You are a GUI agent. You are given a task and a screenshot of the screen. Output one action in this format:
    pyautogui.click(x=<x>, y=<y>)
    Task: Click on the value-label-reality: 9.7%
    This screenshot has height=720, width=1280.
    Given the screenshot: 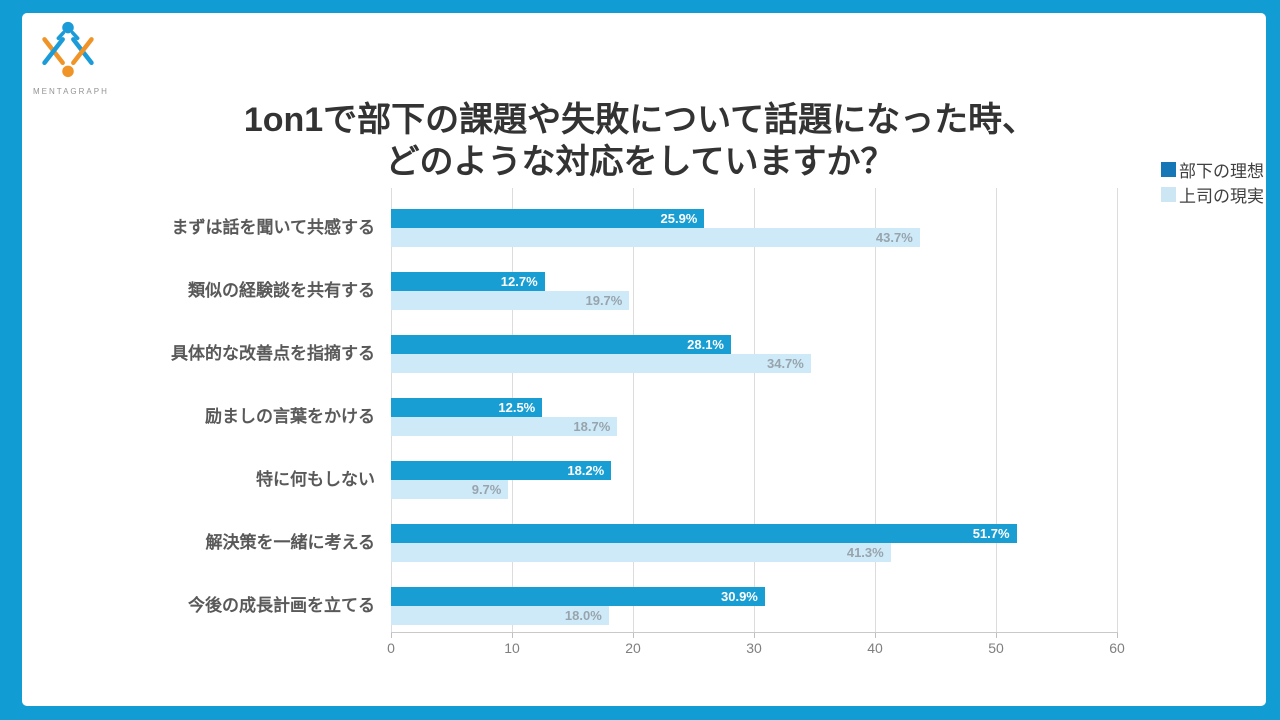 What is the action you would take?
    pyautogui.click(x=486, y=489)
    